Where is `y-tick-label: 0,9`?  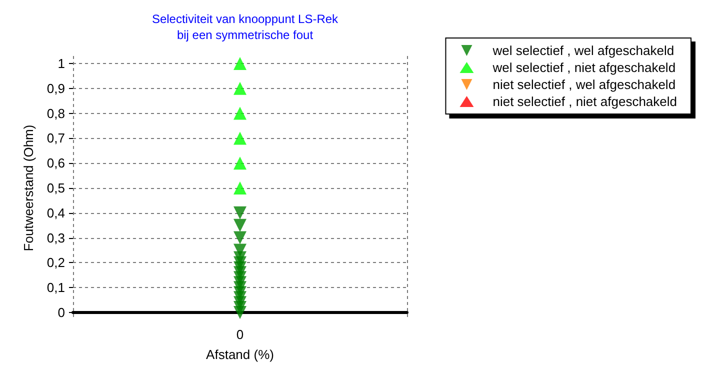
y-tick-label: 0,9 is located at coordinates (55, 88).